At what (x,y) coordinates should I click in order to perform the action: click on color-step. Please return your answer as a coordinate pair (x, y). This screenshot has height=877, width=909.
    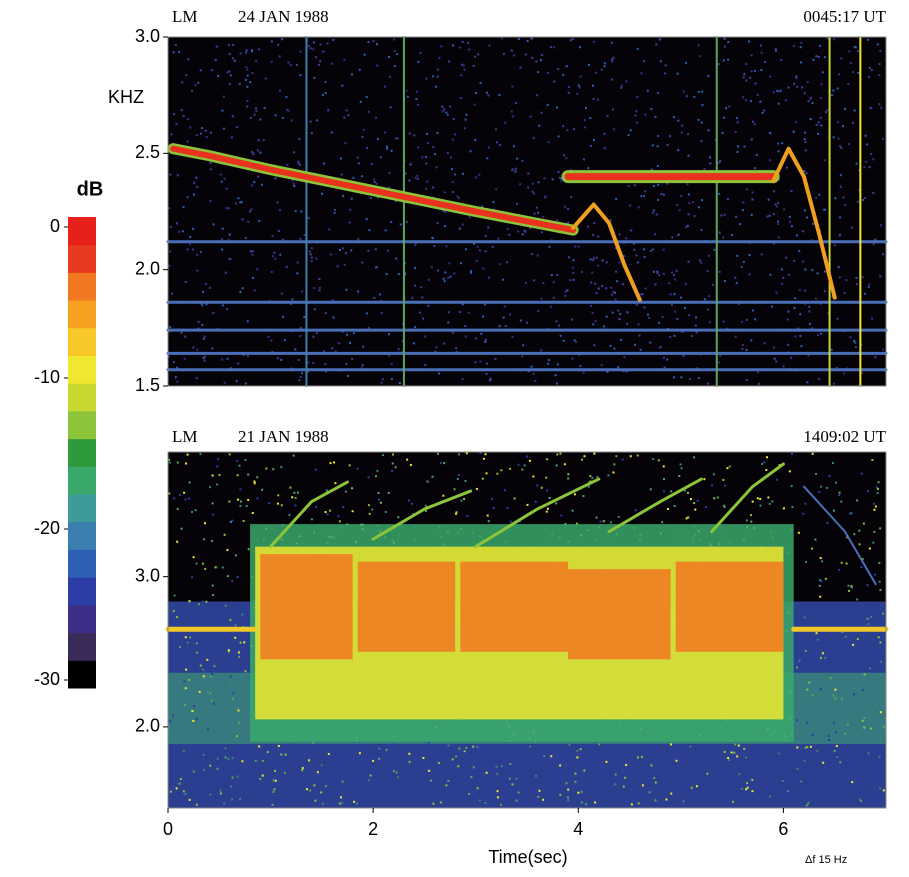
    Looking at the image, I should click on (82, 231).